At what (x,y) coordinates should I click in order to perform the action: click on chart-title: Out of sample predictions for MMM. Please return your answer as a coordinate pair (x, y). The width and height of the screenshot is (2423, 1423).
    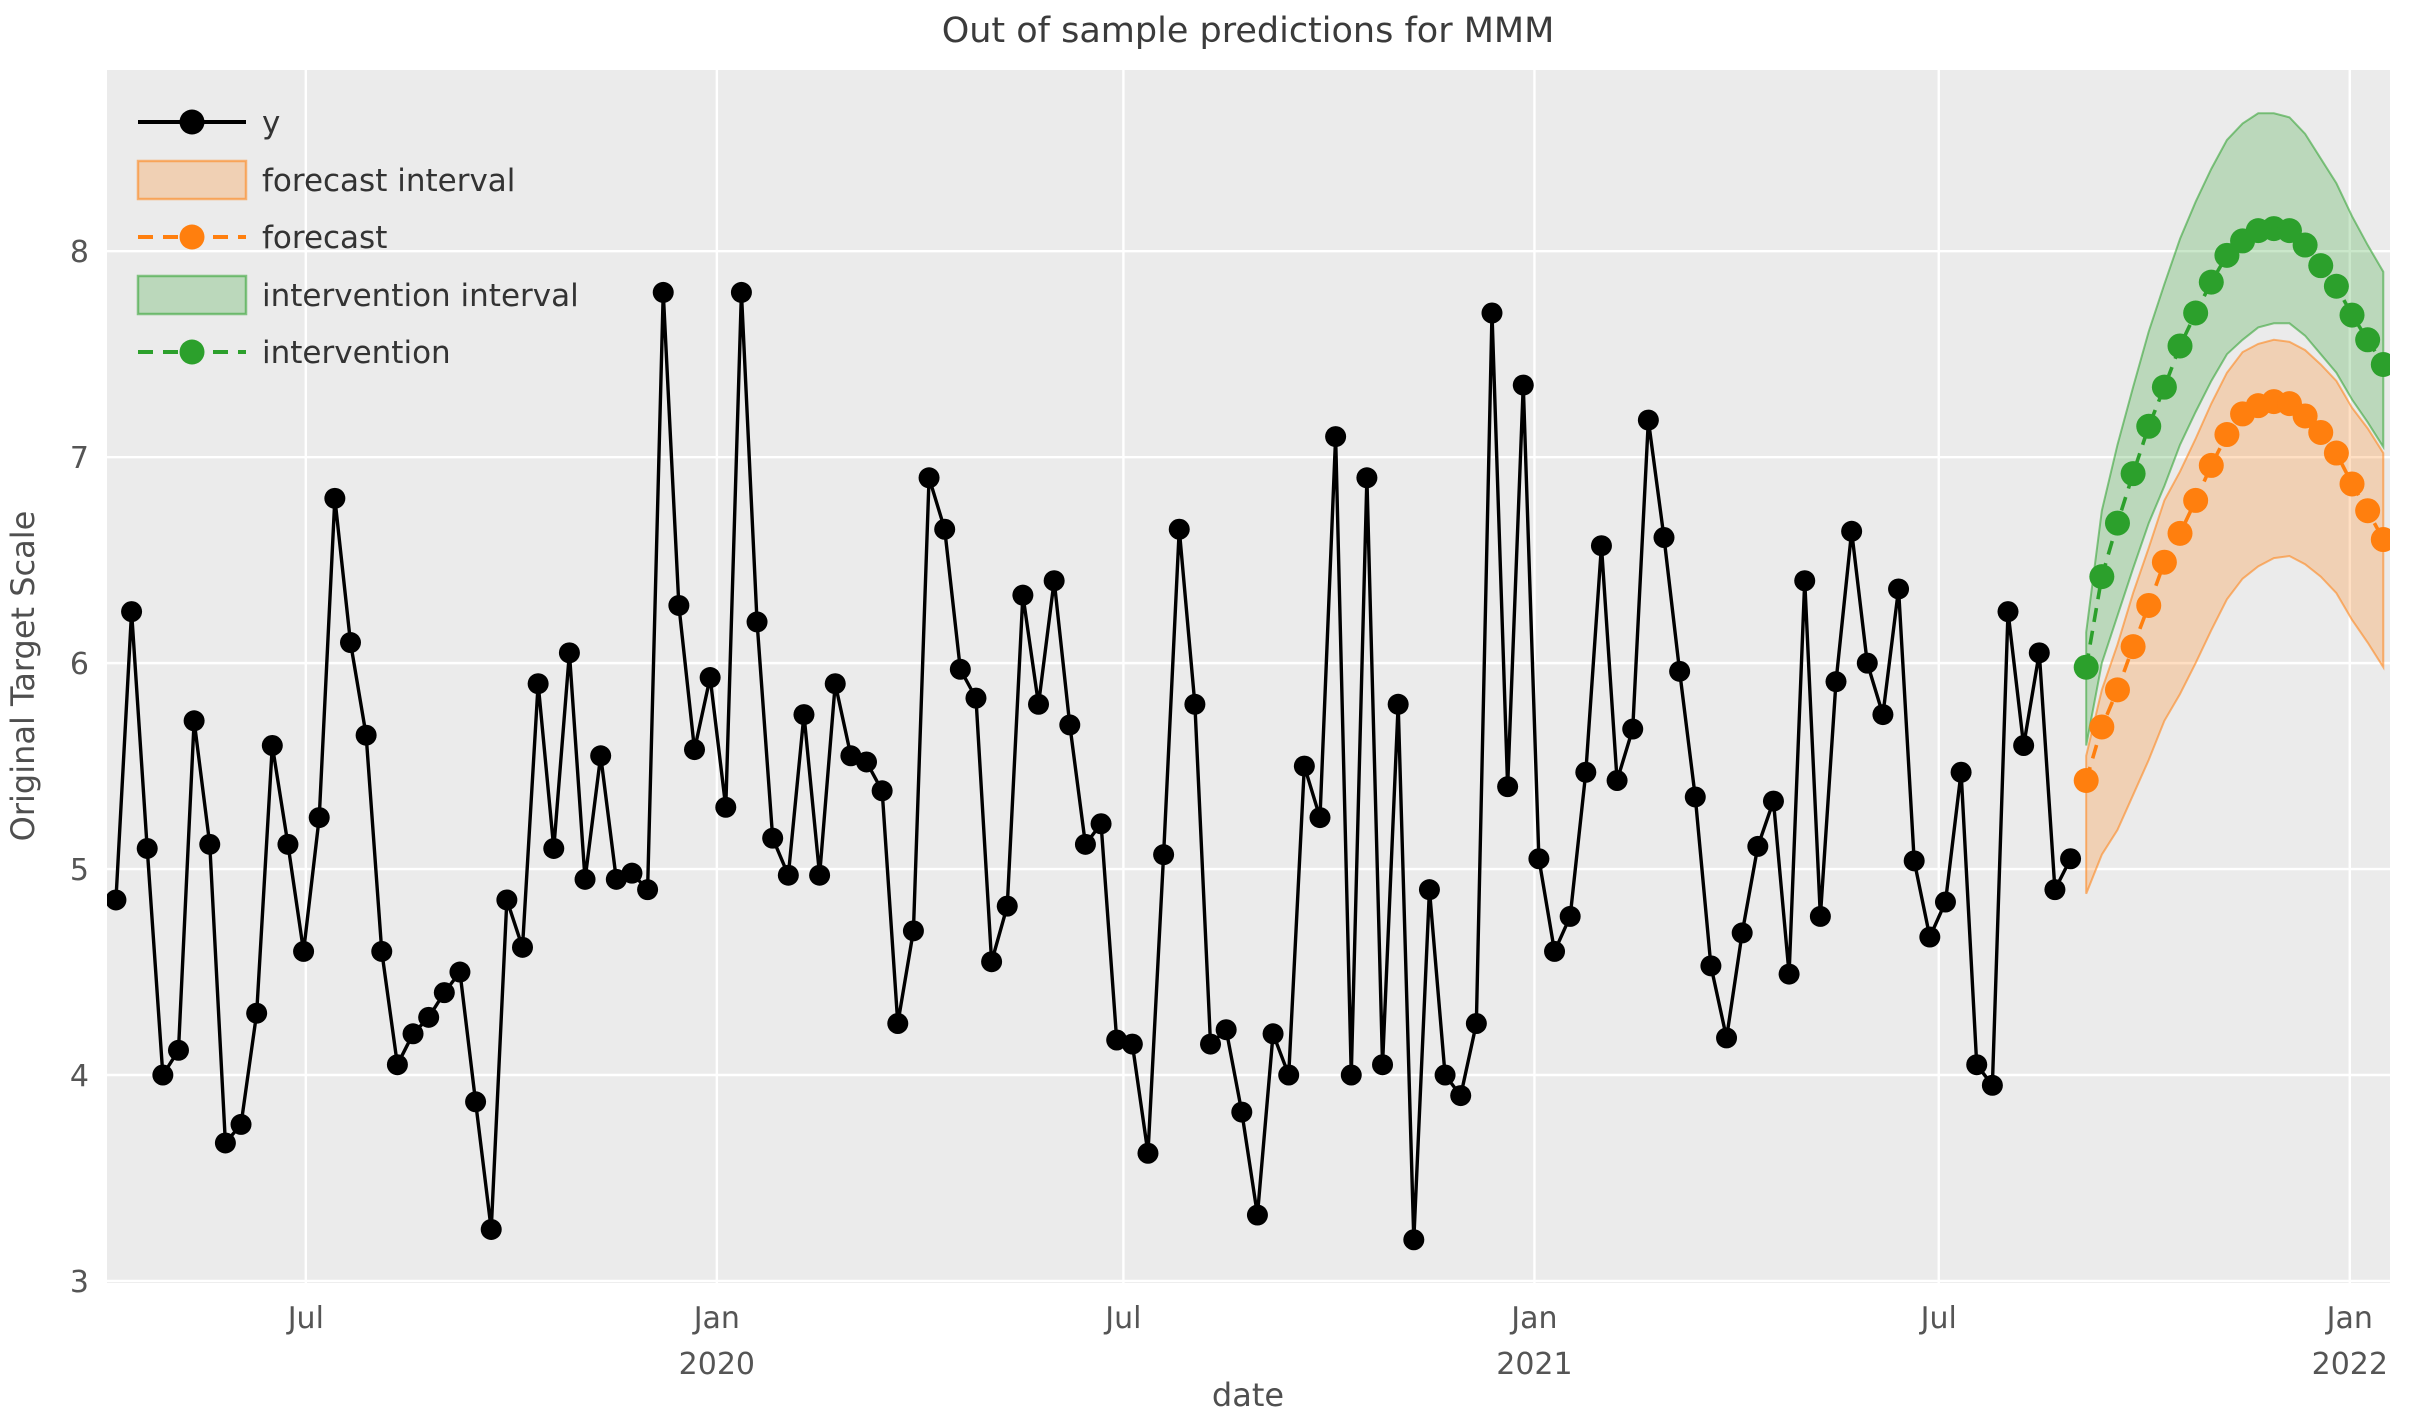
    Looking at the image, I should click on (1248, 31).